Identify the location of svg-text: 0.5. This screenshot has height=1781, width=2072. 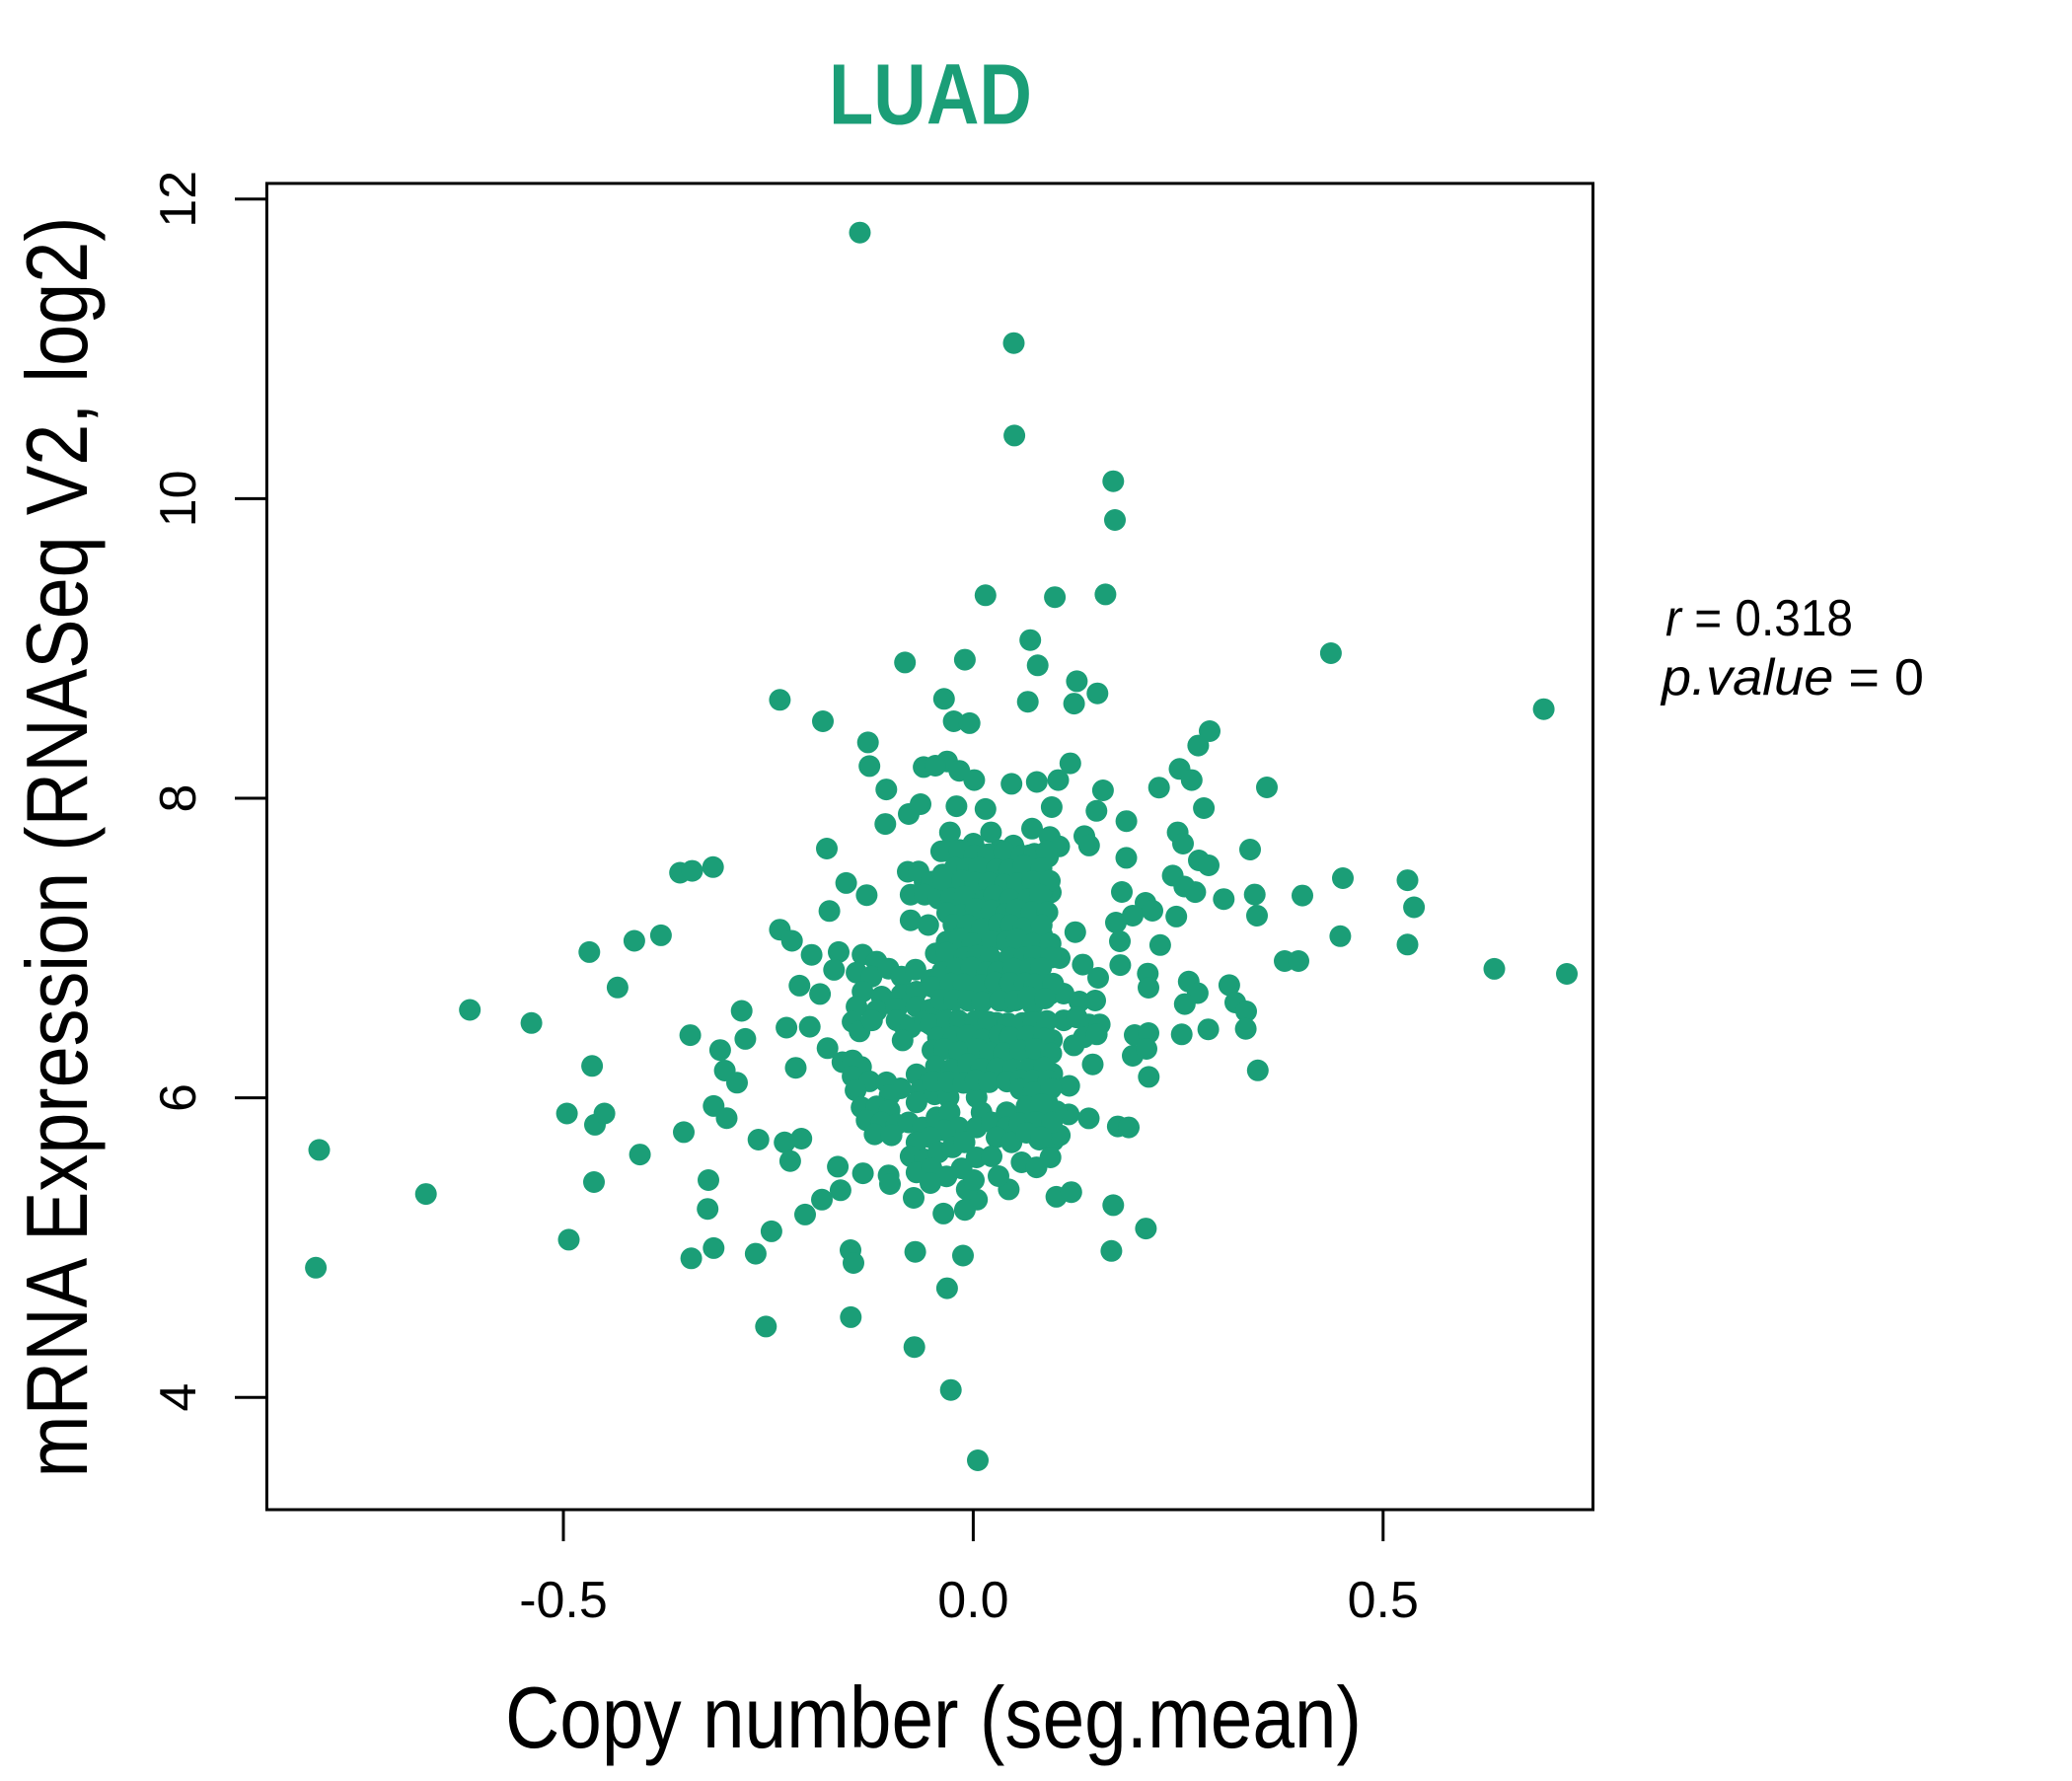
(1384, 1600).